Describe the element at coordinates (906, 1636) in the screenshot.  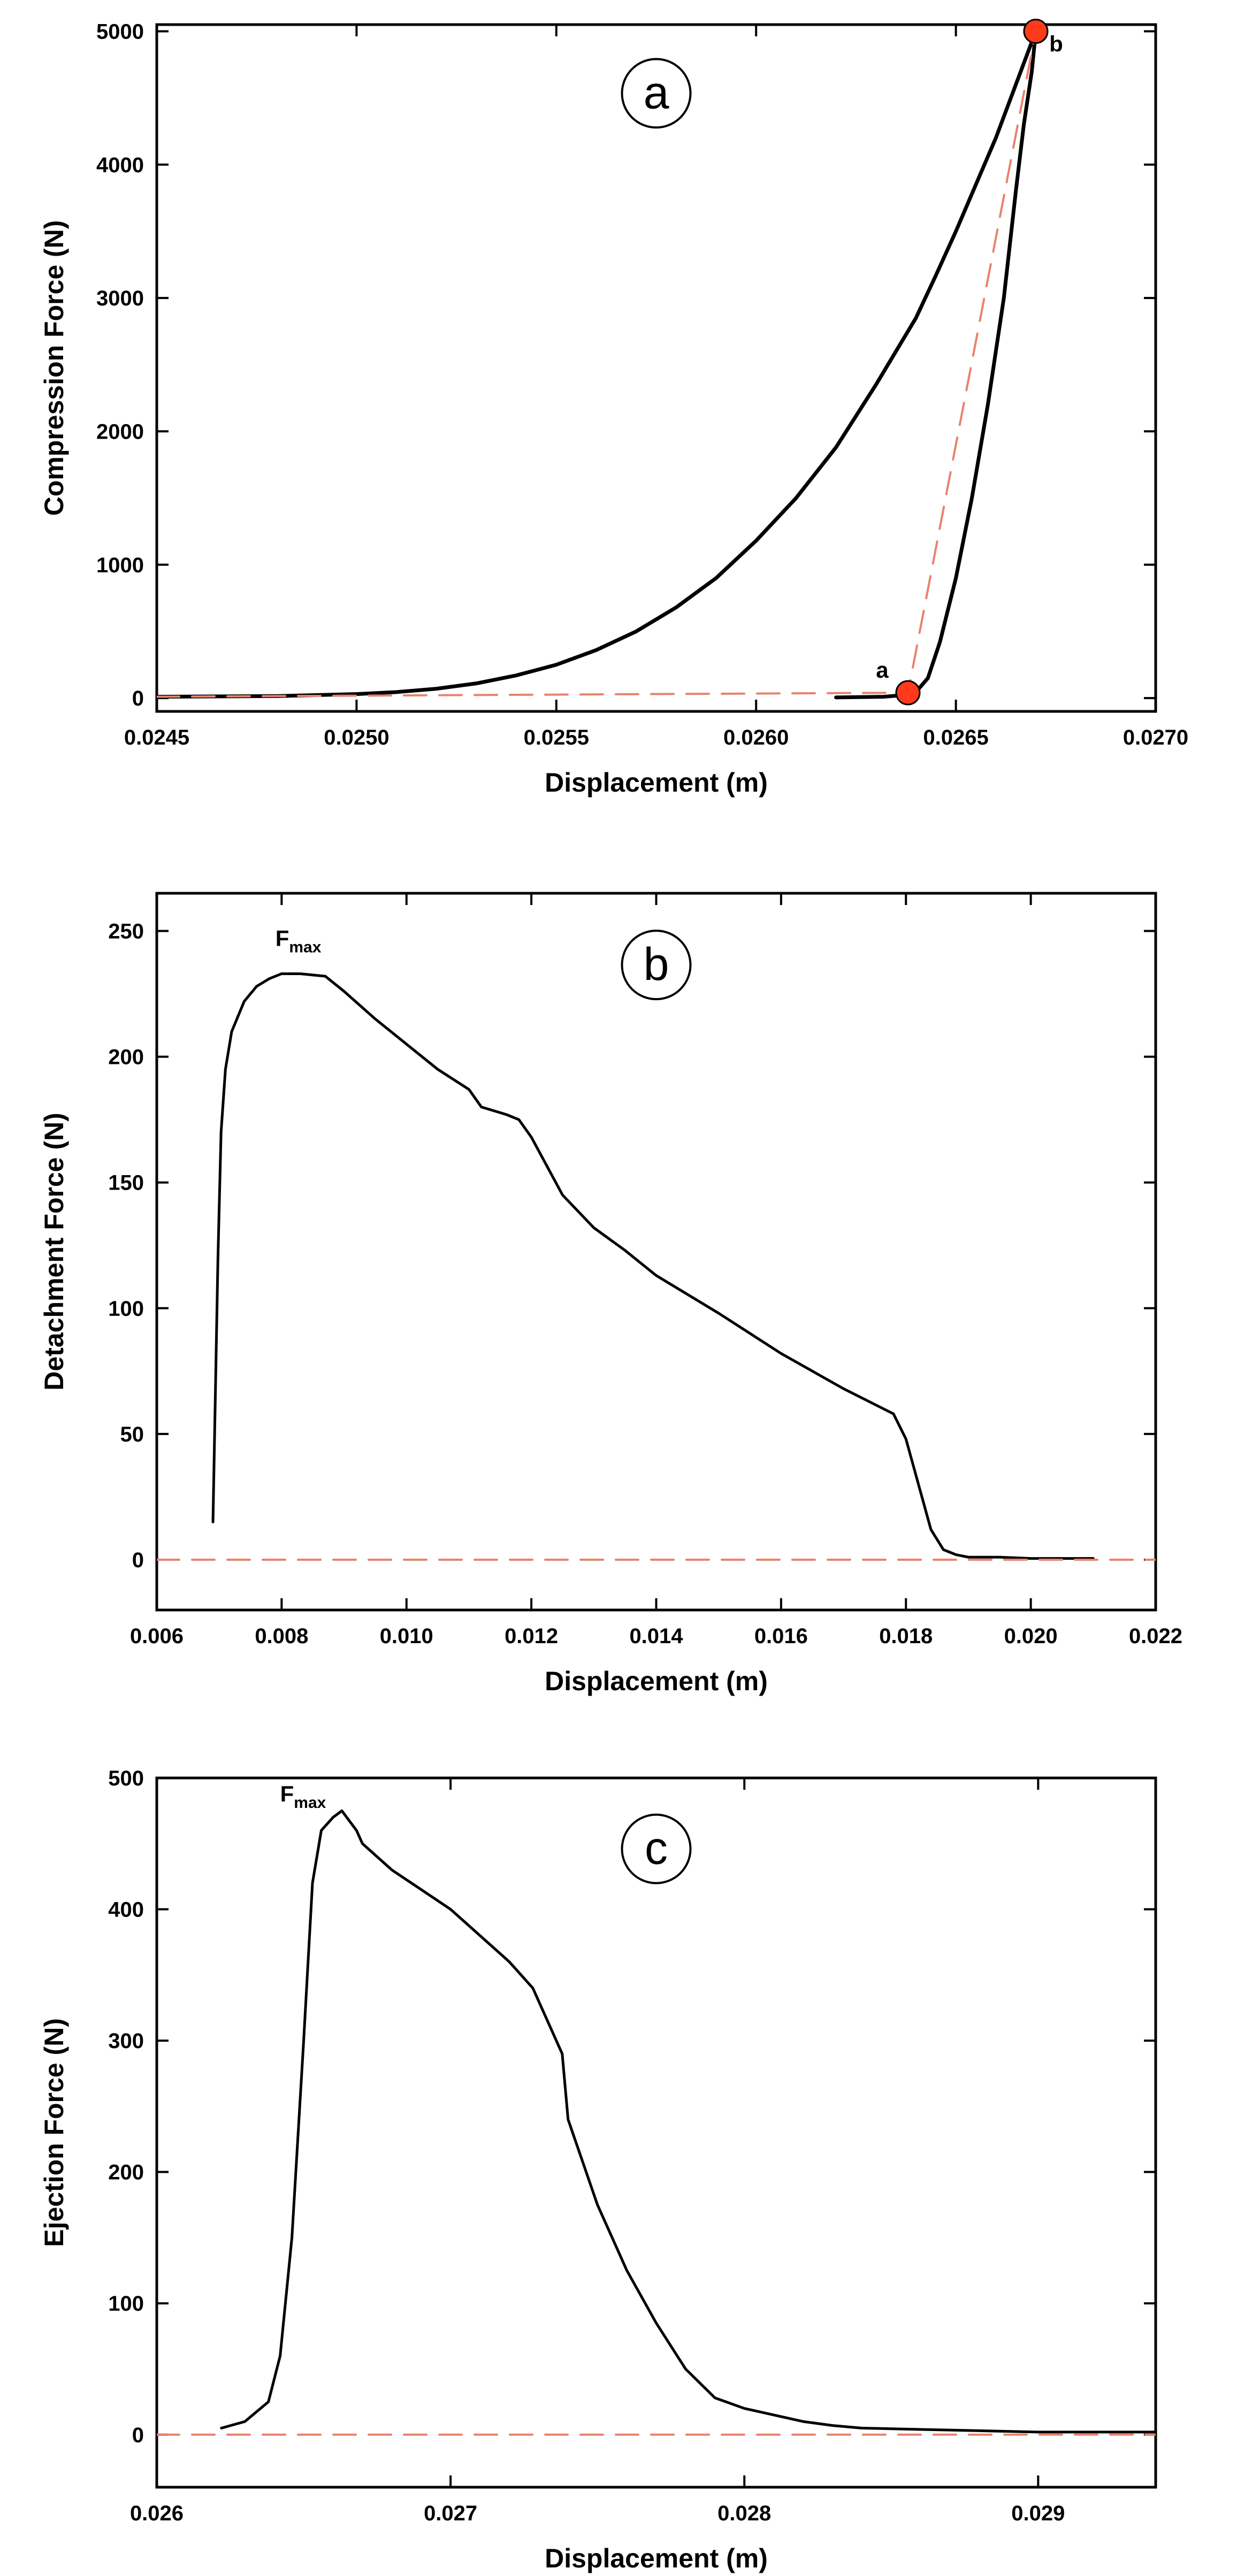
I see `x-tick-label: 0.018` at that location.